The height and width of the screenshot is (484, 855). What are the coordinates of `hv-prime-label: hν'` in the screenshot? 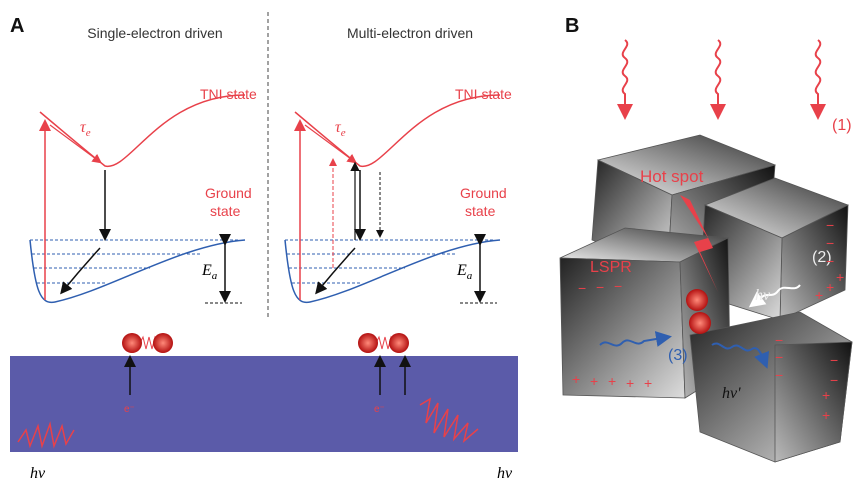 It's located at (731, 393).